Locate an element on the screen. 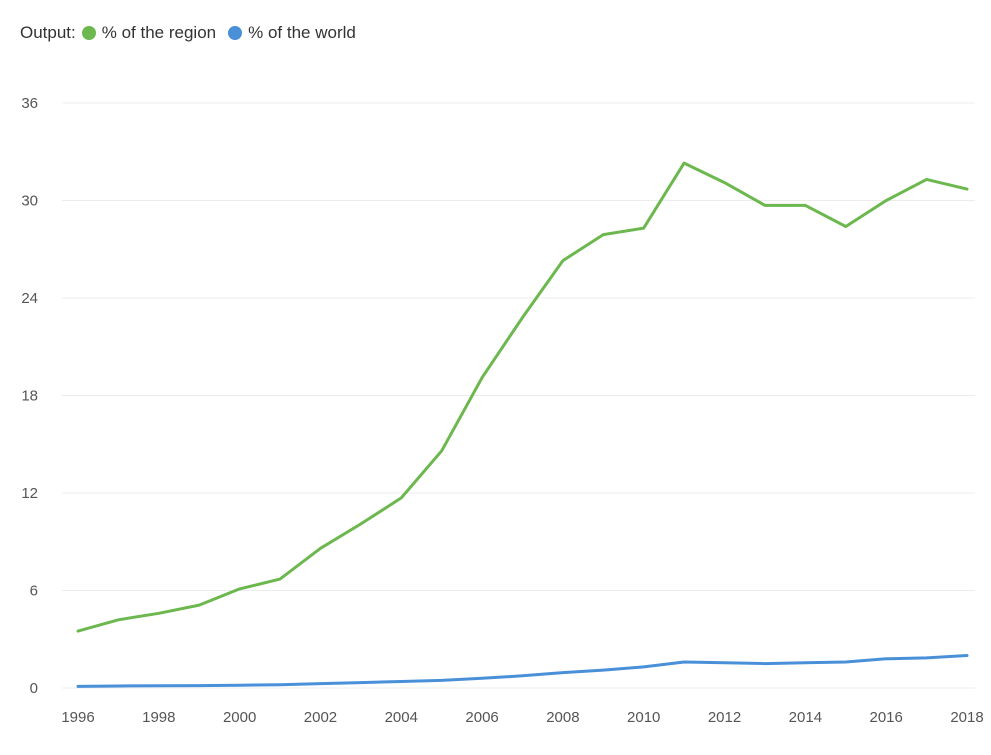 This screenshot has height=755, width=991. y-tick-label: 6 is located at coordinates (34, 591).